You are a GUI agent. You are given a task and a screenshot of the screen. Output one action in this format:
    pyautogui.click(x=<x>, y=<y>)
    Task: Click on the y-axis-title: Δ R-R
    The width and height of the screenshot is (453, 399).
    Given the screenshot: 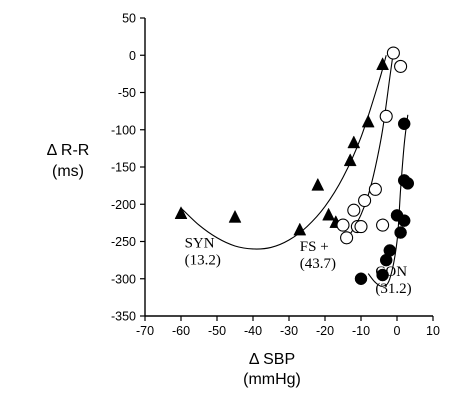 What is the action you would take?
    pyautogui.click(x=68, y=150)
    